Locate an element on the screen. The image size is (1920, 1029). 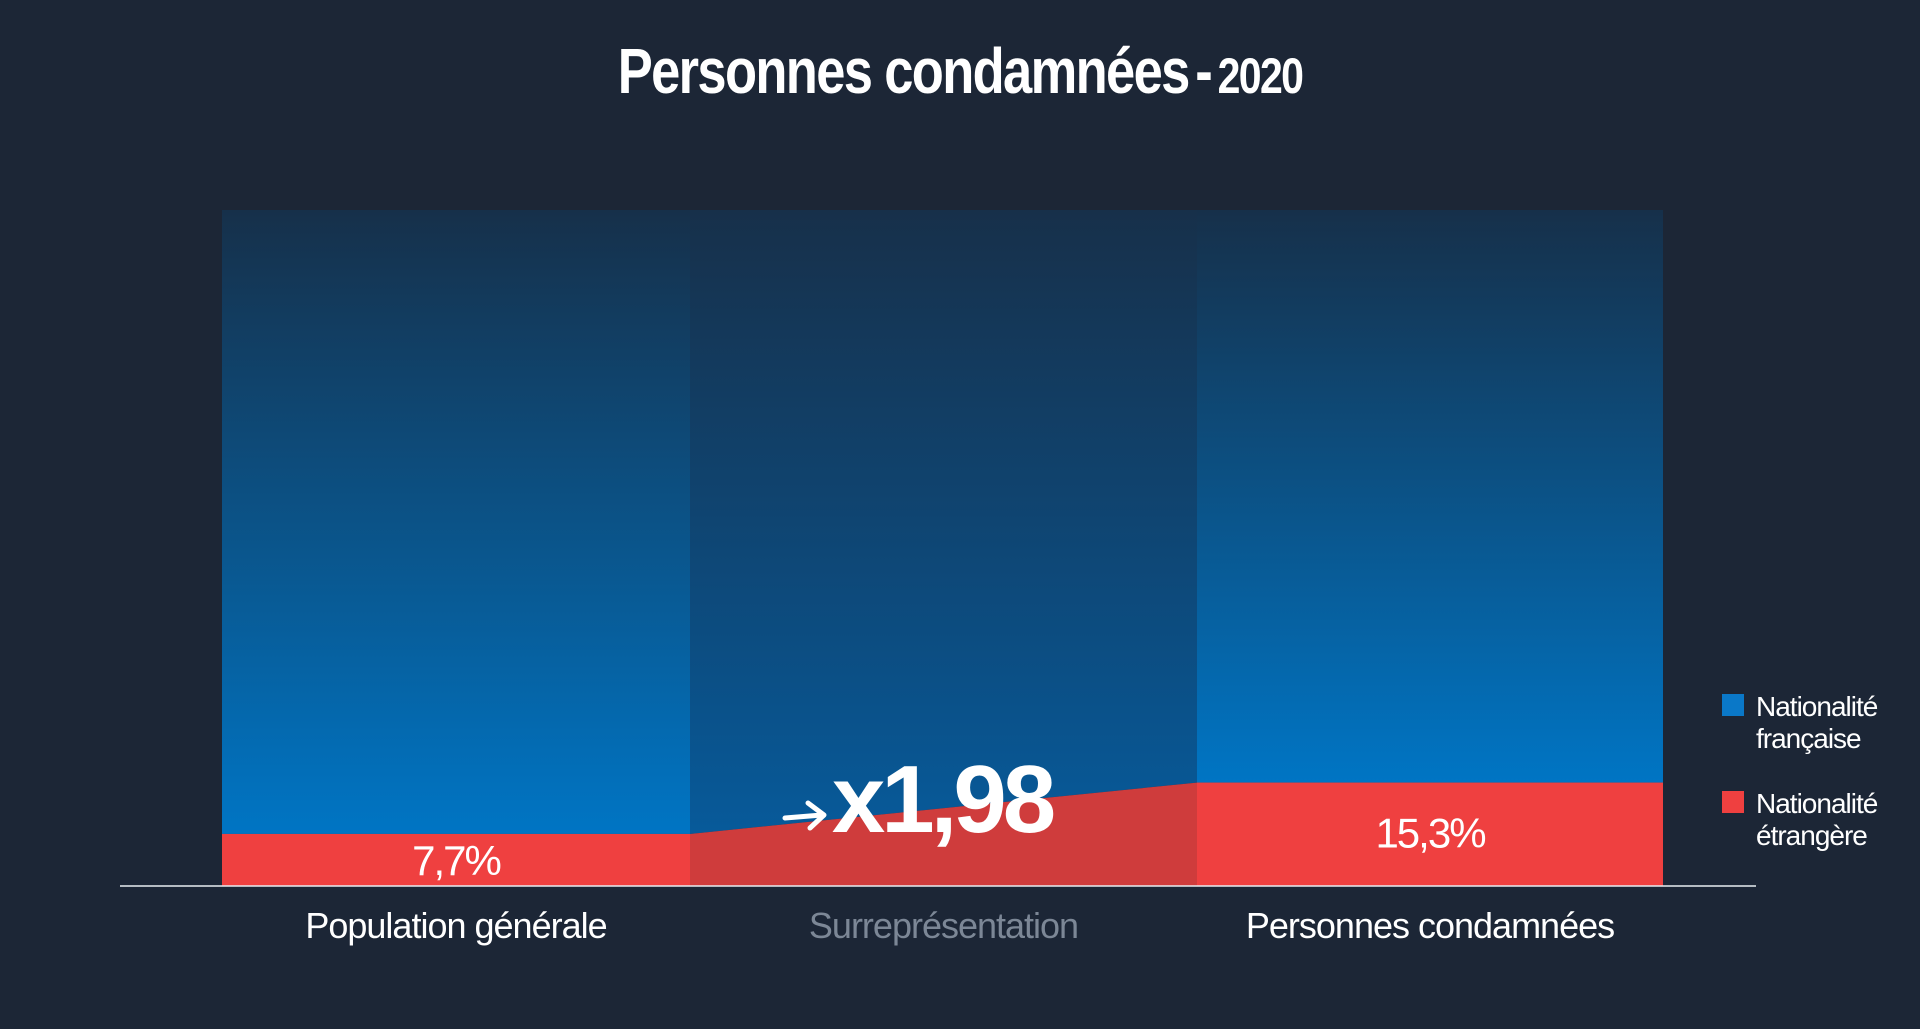
chart-title: Personnes condamnées -2020 is located at coordinates (960, 71).